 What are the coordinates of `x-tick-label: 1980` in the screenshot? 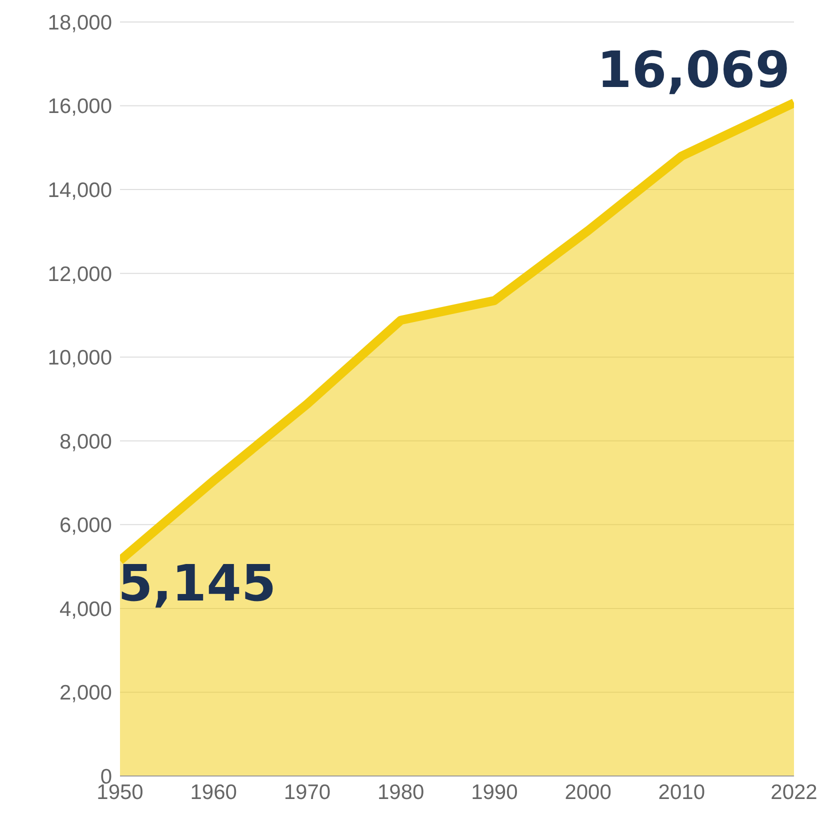 It's located at (400, 792).